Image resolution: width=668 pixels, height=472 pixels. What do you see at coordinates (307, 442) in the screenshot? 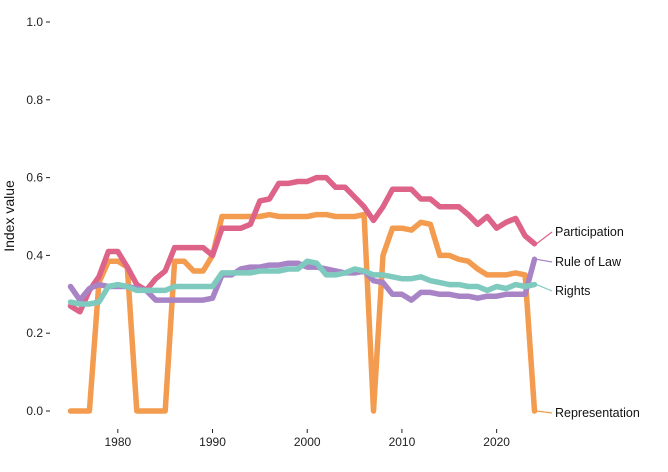
I see `x-tick-label: 2000` at bounding box center [307, 442].